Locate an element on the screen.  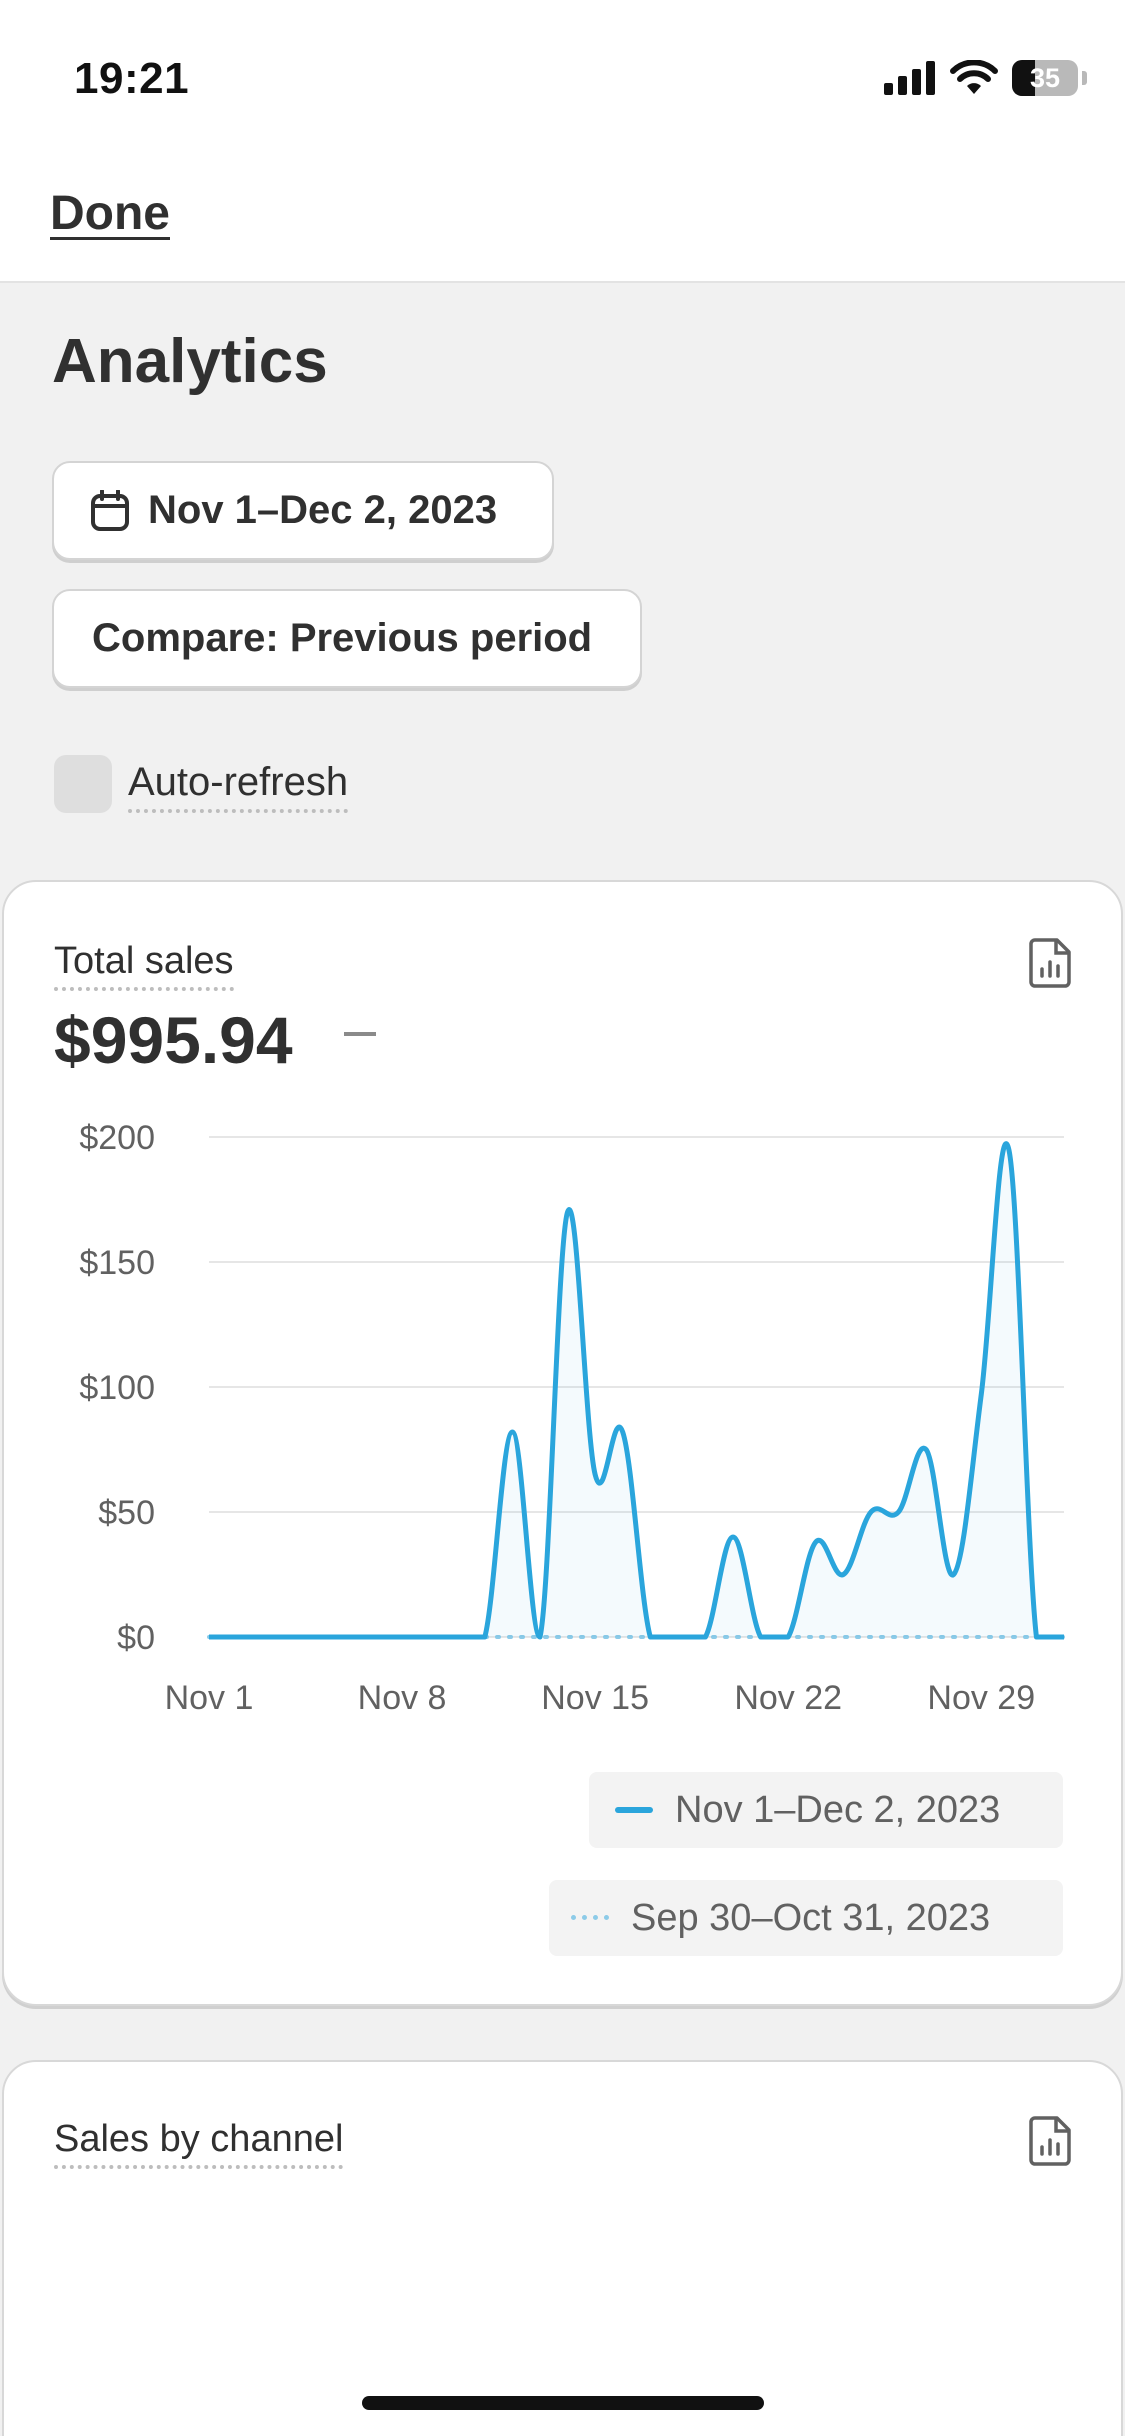
legend-current: Nov 1–Dec 2, 2023 is located at coordinates (826, 1810).